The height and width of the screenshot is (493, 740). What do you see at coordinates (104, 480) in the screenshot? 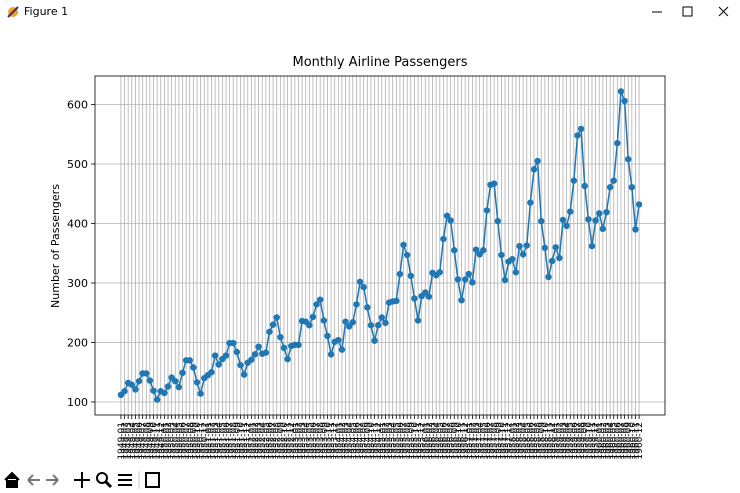
I see `zoom-button` at bounding box center [104, 480].